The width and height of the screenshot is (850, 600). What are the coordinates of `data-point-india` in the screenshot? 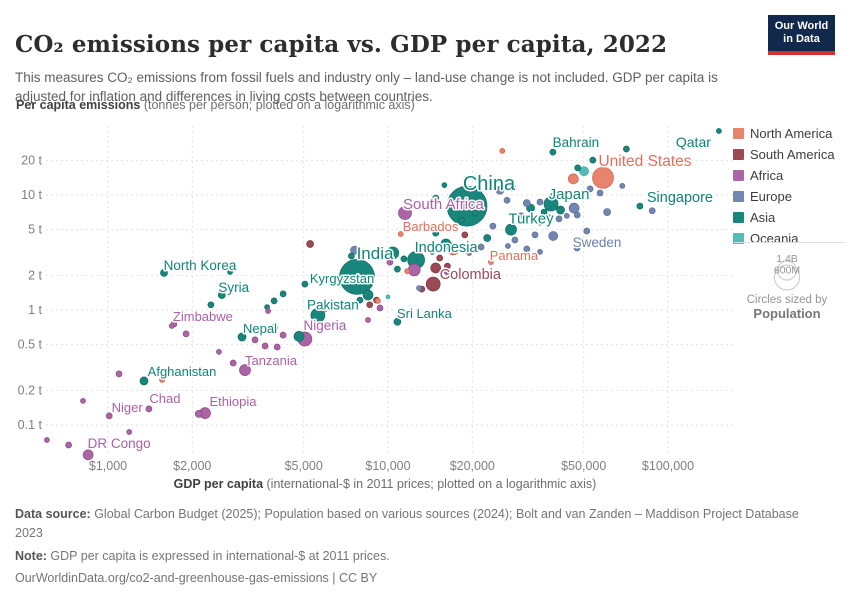 It's located at (357, 277).